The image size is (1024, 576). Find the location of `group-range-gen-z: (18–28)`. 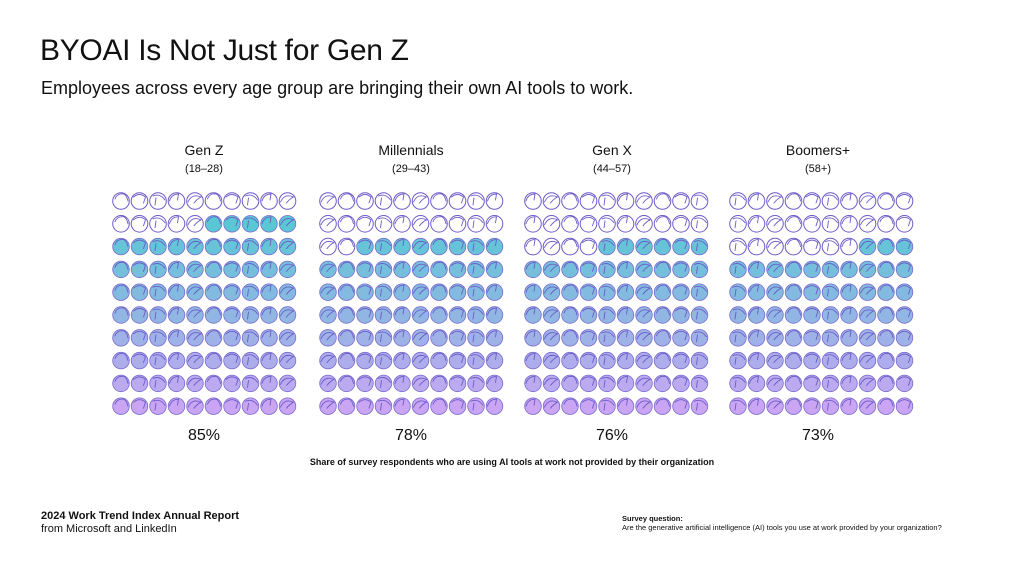

group-range-gen-z: (18–28) is located at coordinates (204, 169).